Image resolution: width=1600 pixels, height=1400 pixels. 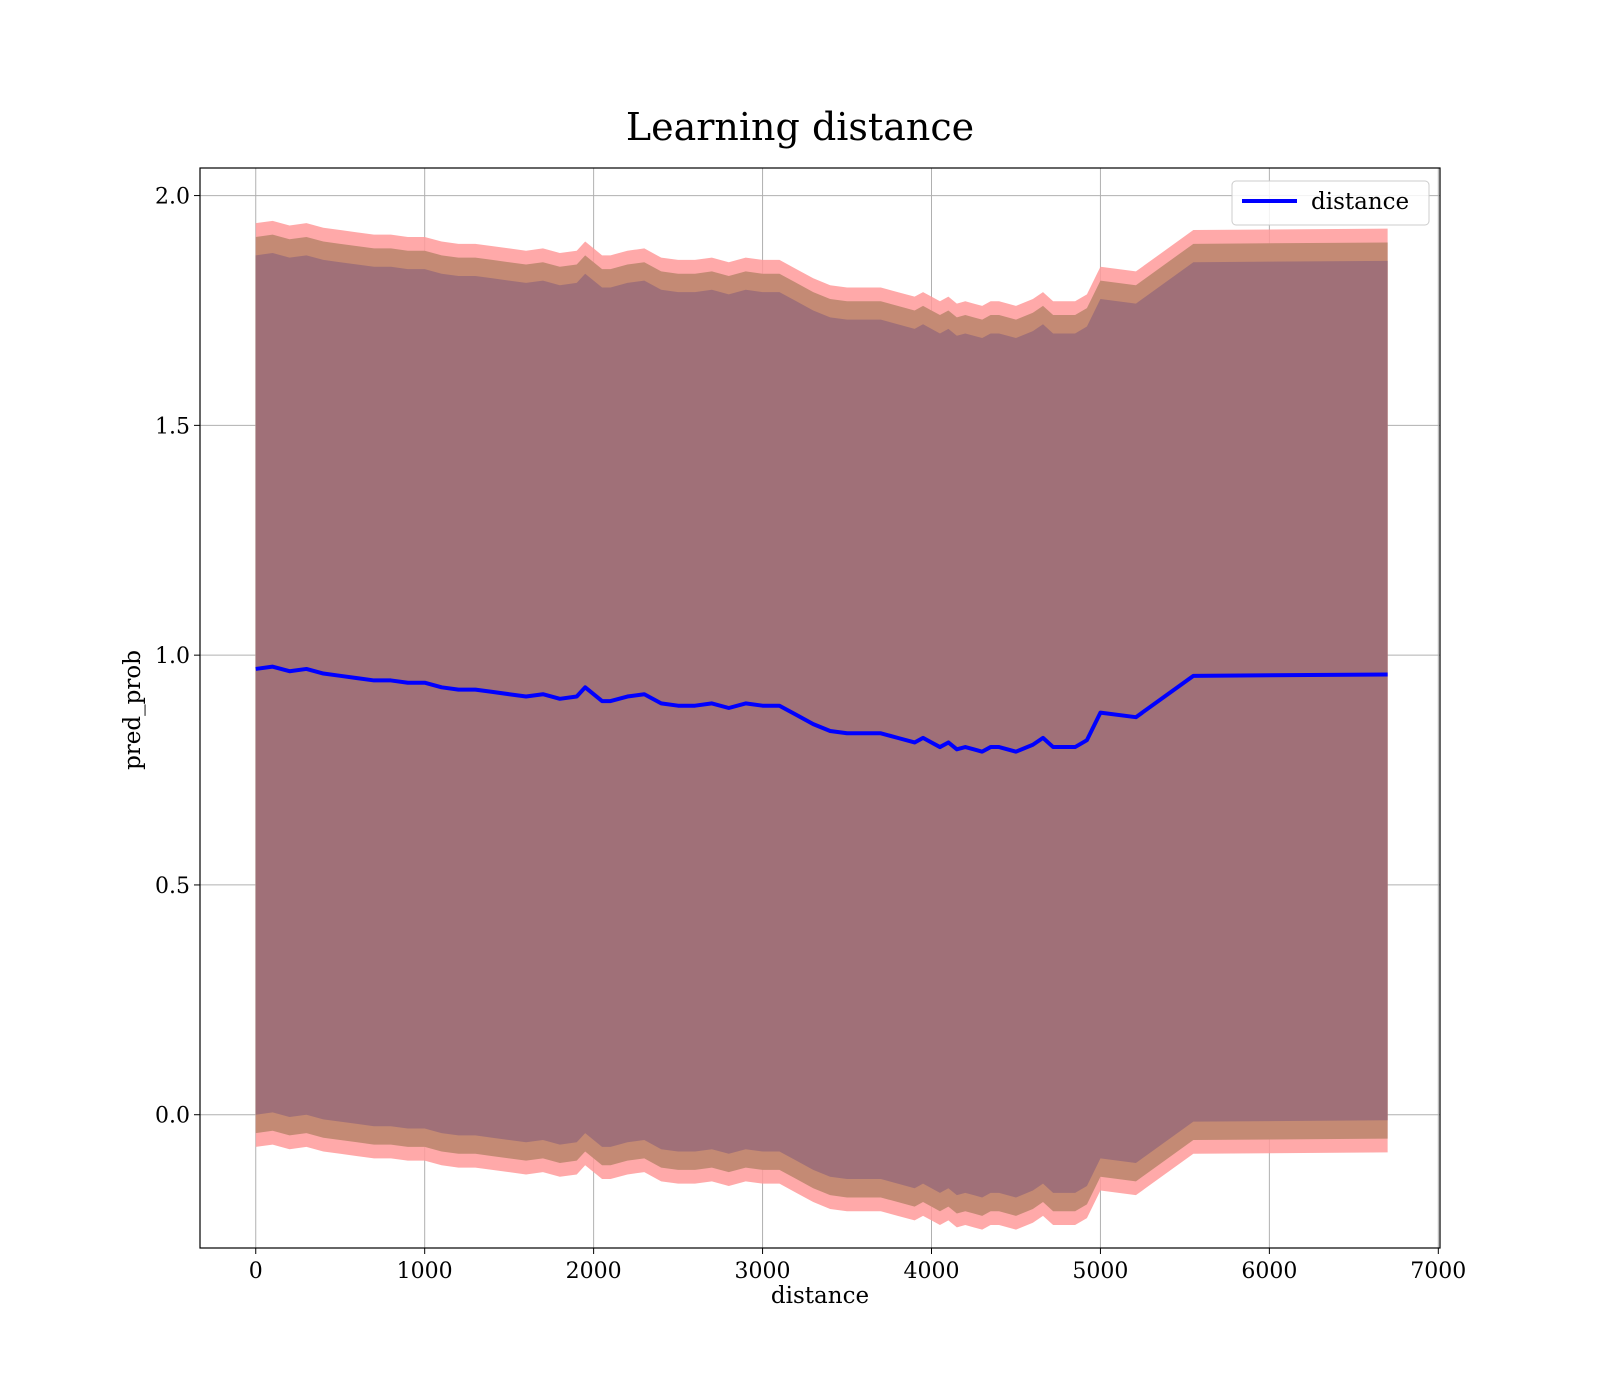 What do you see at coordinates (820, 1296) in the screenshot?
I see `x-axis-label: distance` at bounding box center [820, 1296].